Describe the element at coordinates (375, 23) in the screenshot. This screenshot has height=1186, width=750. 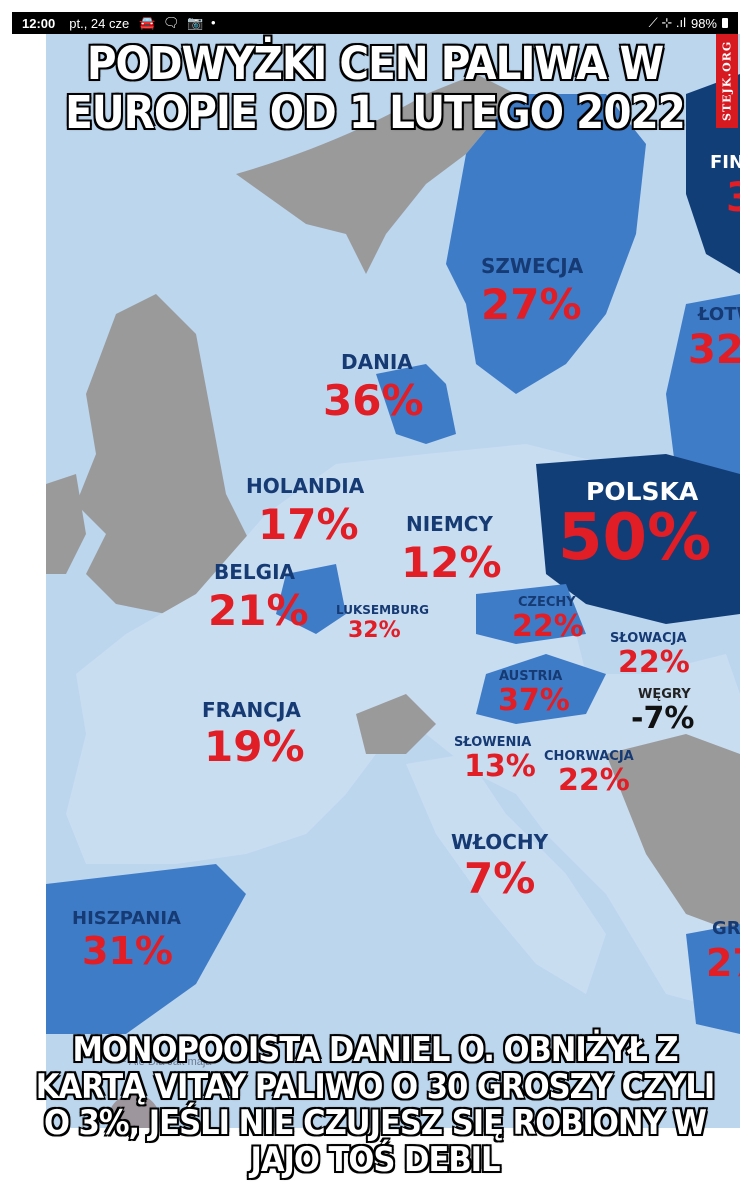
I see `status-bar: 12:00 pt., 24 cze 🚘 🗨 📷 • ⟋ ⊹ .ıl 98%` at that location.